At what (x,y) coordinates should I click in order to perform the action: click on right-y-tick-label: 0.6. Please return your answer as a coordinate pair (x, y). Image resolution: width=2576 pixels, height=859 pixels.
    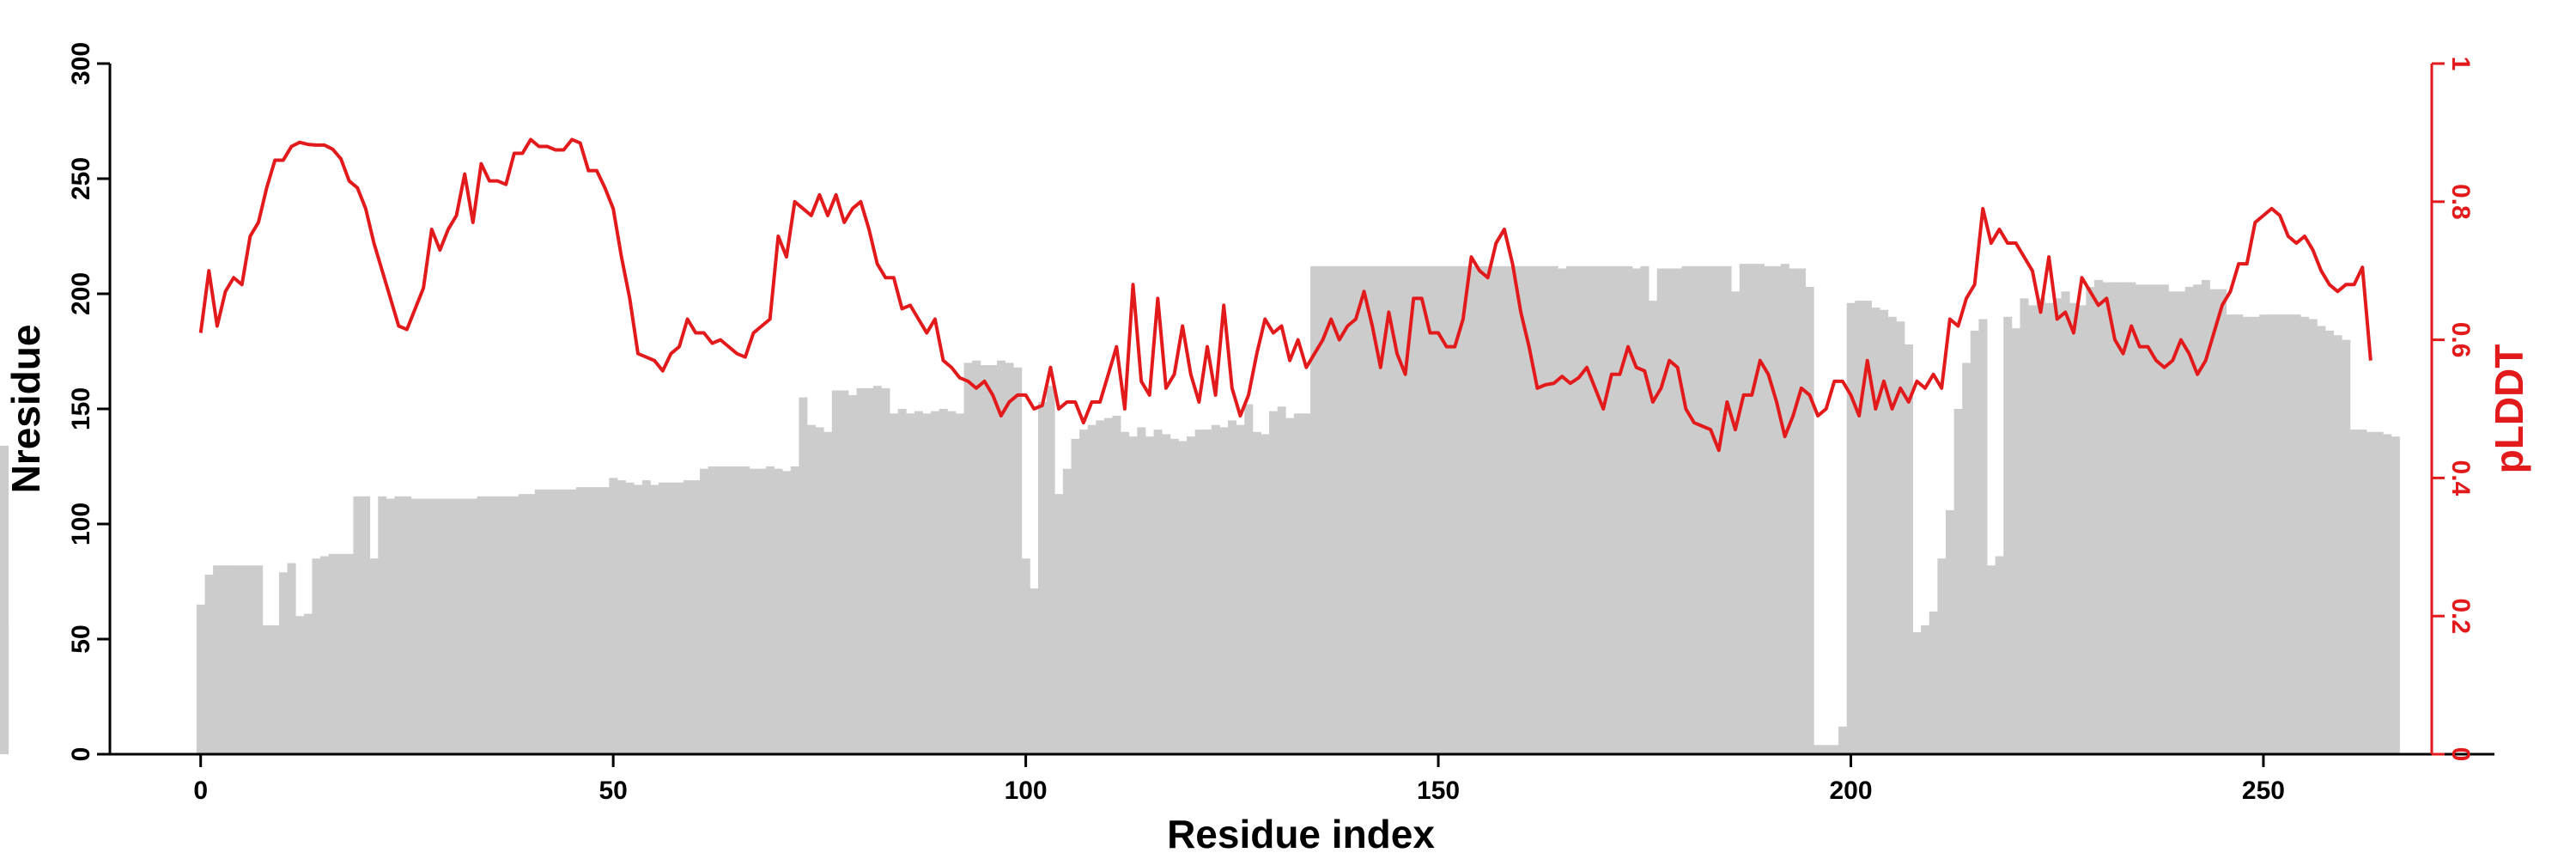
    Looking at the image, I should click on (2460, 340).